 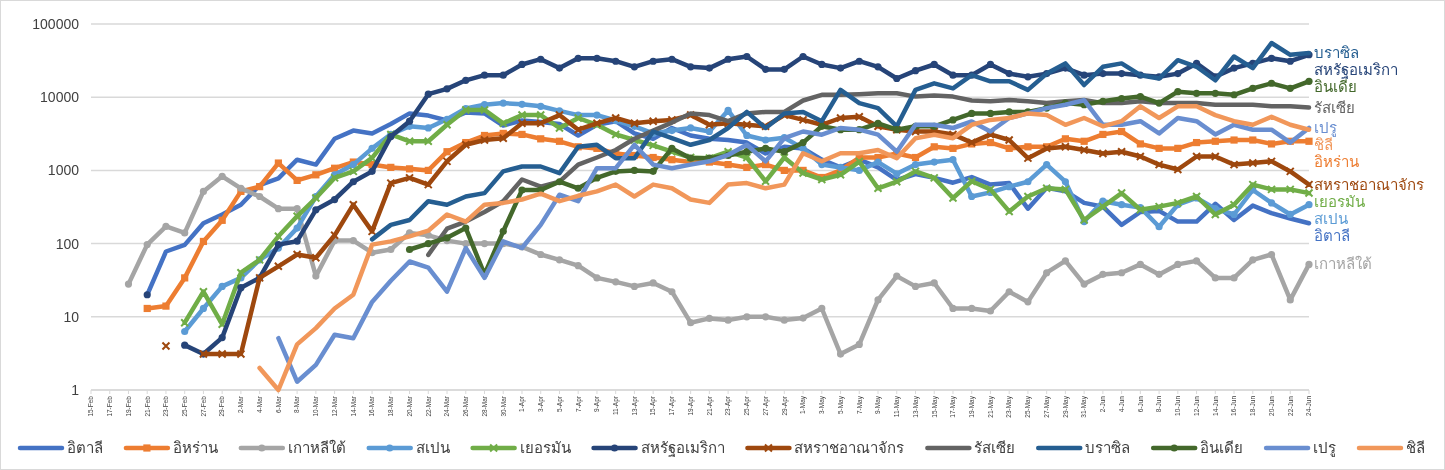 I want to click on legend-label: เยอรมัน, so click(x=545, y=447).